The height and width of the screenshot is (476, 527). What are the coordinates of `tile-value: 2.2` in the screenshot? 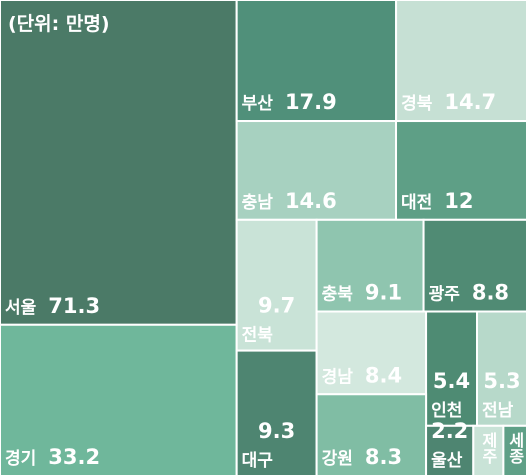 It's located at (449, 431).